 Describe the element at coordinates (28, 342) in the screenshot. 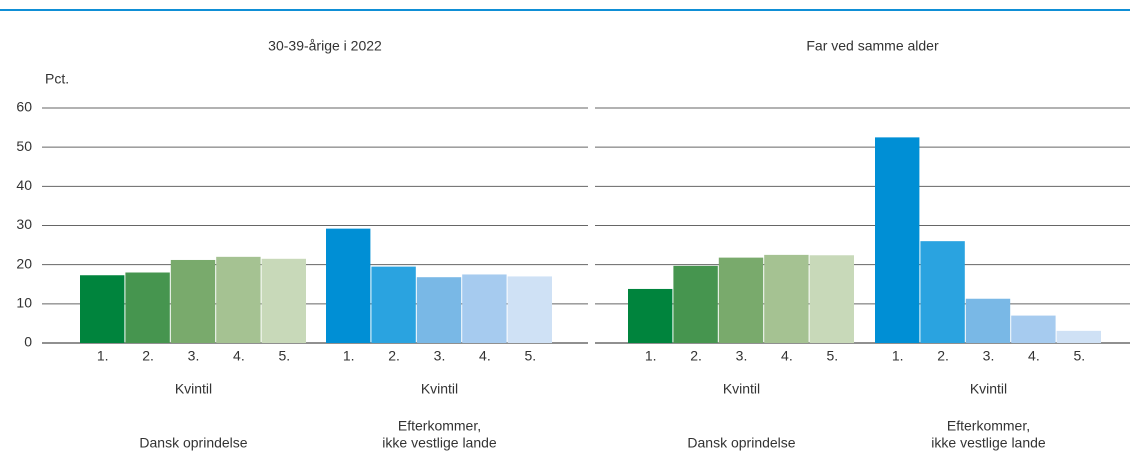

I see `y-tick-label: 0` at that location.